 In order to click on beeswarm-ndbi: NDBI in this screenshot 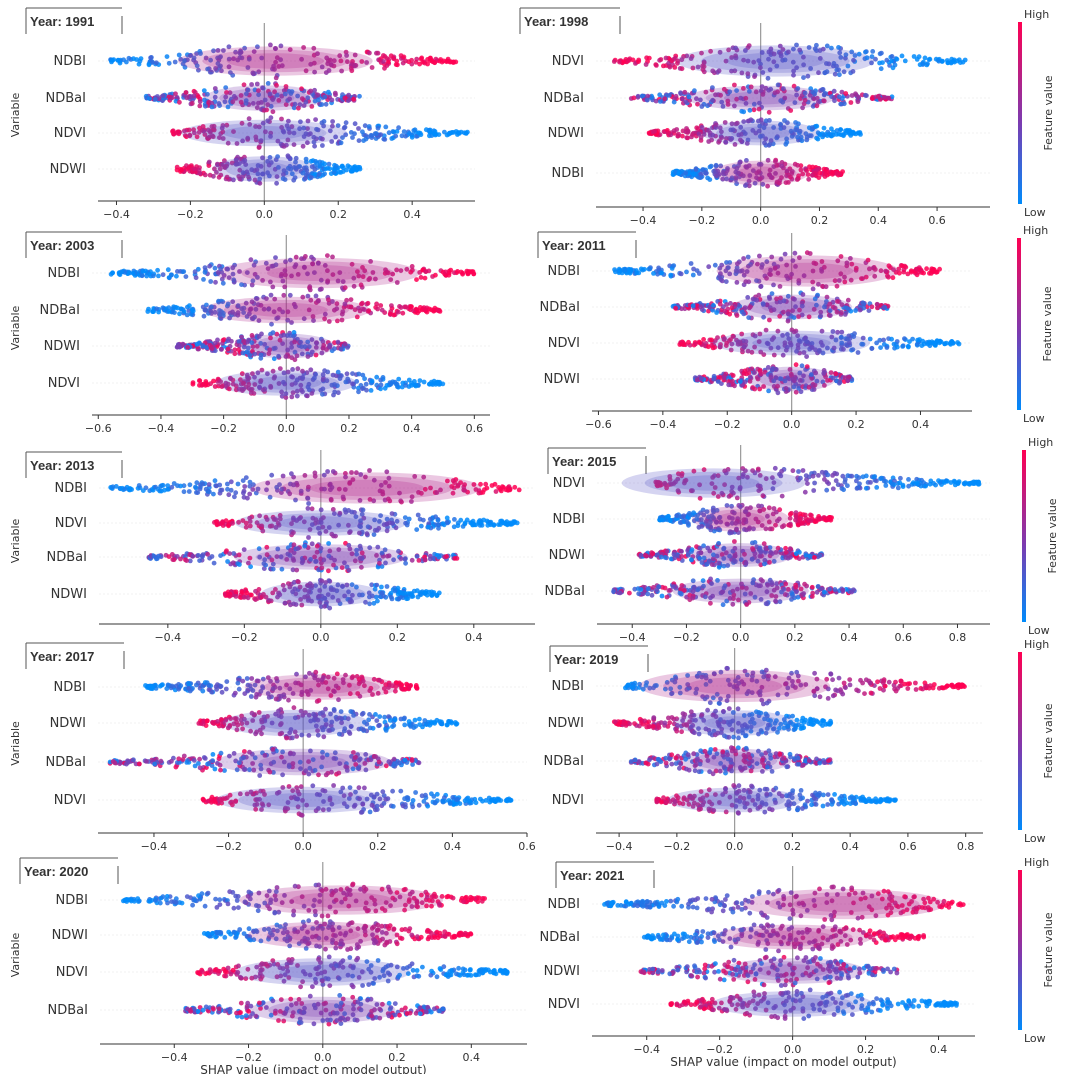, I will do `click(745, 271)`.